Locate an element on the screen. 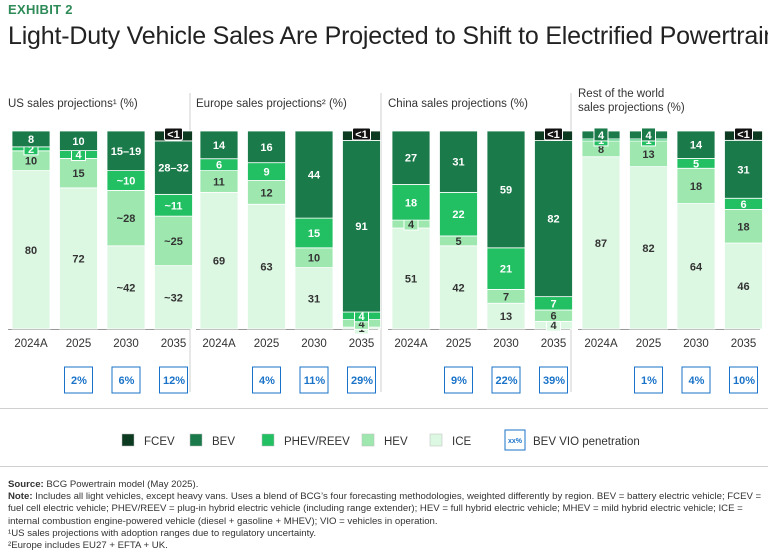 This screenshot has height=560, width=768. segment-value-label: 7 is located at coordinates (553, 304).